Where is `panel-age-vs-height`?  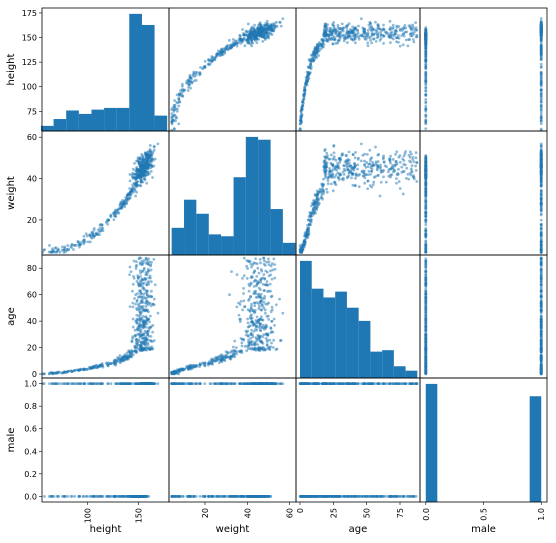
panel-age-vs-height is located at coordinates (100, 316).